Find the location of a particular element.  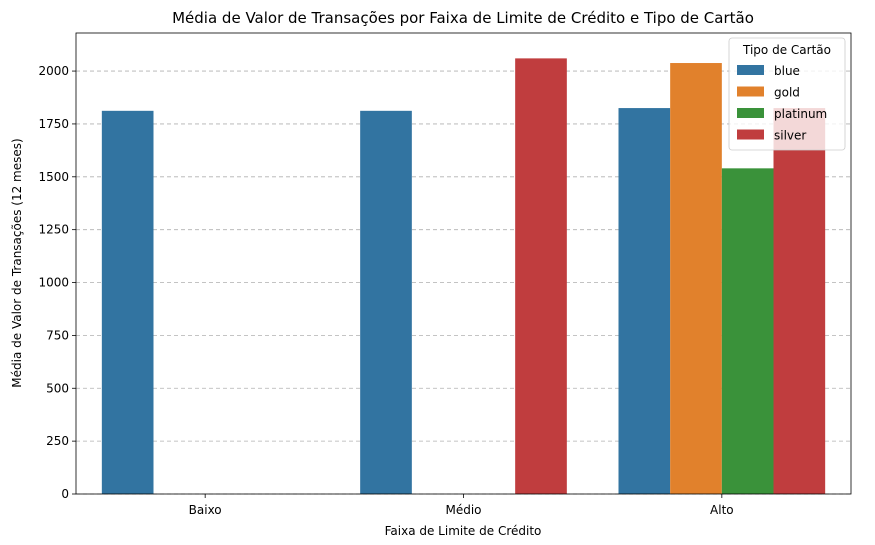

y-tick-label: 250 is located at coordinates (57, 441).